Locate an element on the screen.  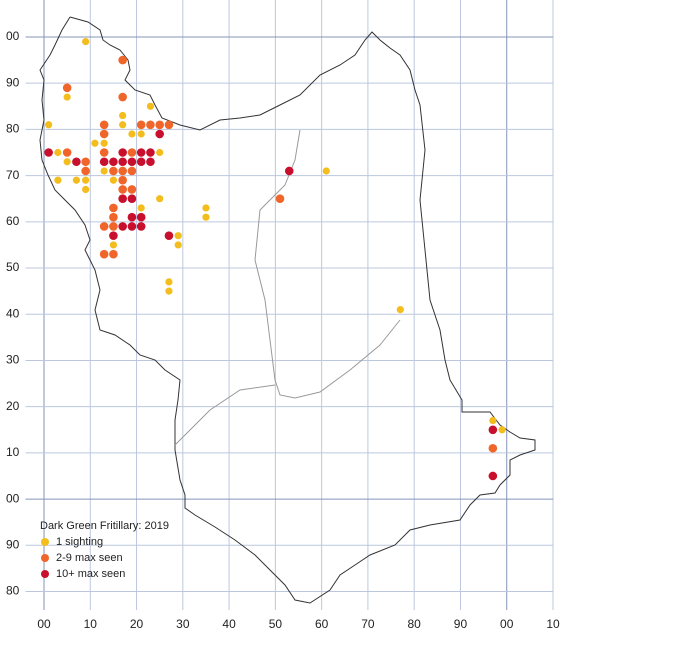
y-tick-label: 40 is located at coordinates (13, 313).